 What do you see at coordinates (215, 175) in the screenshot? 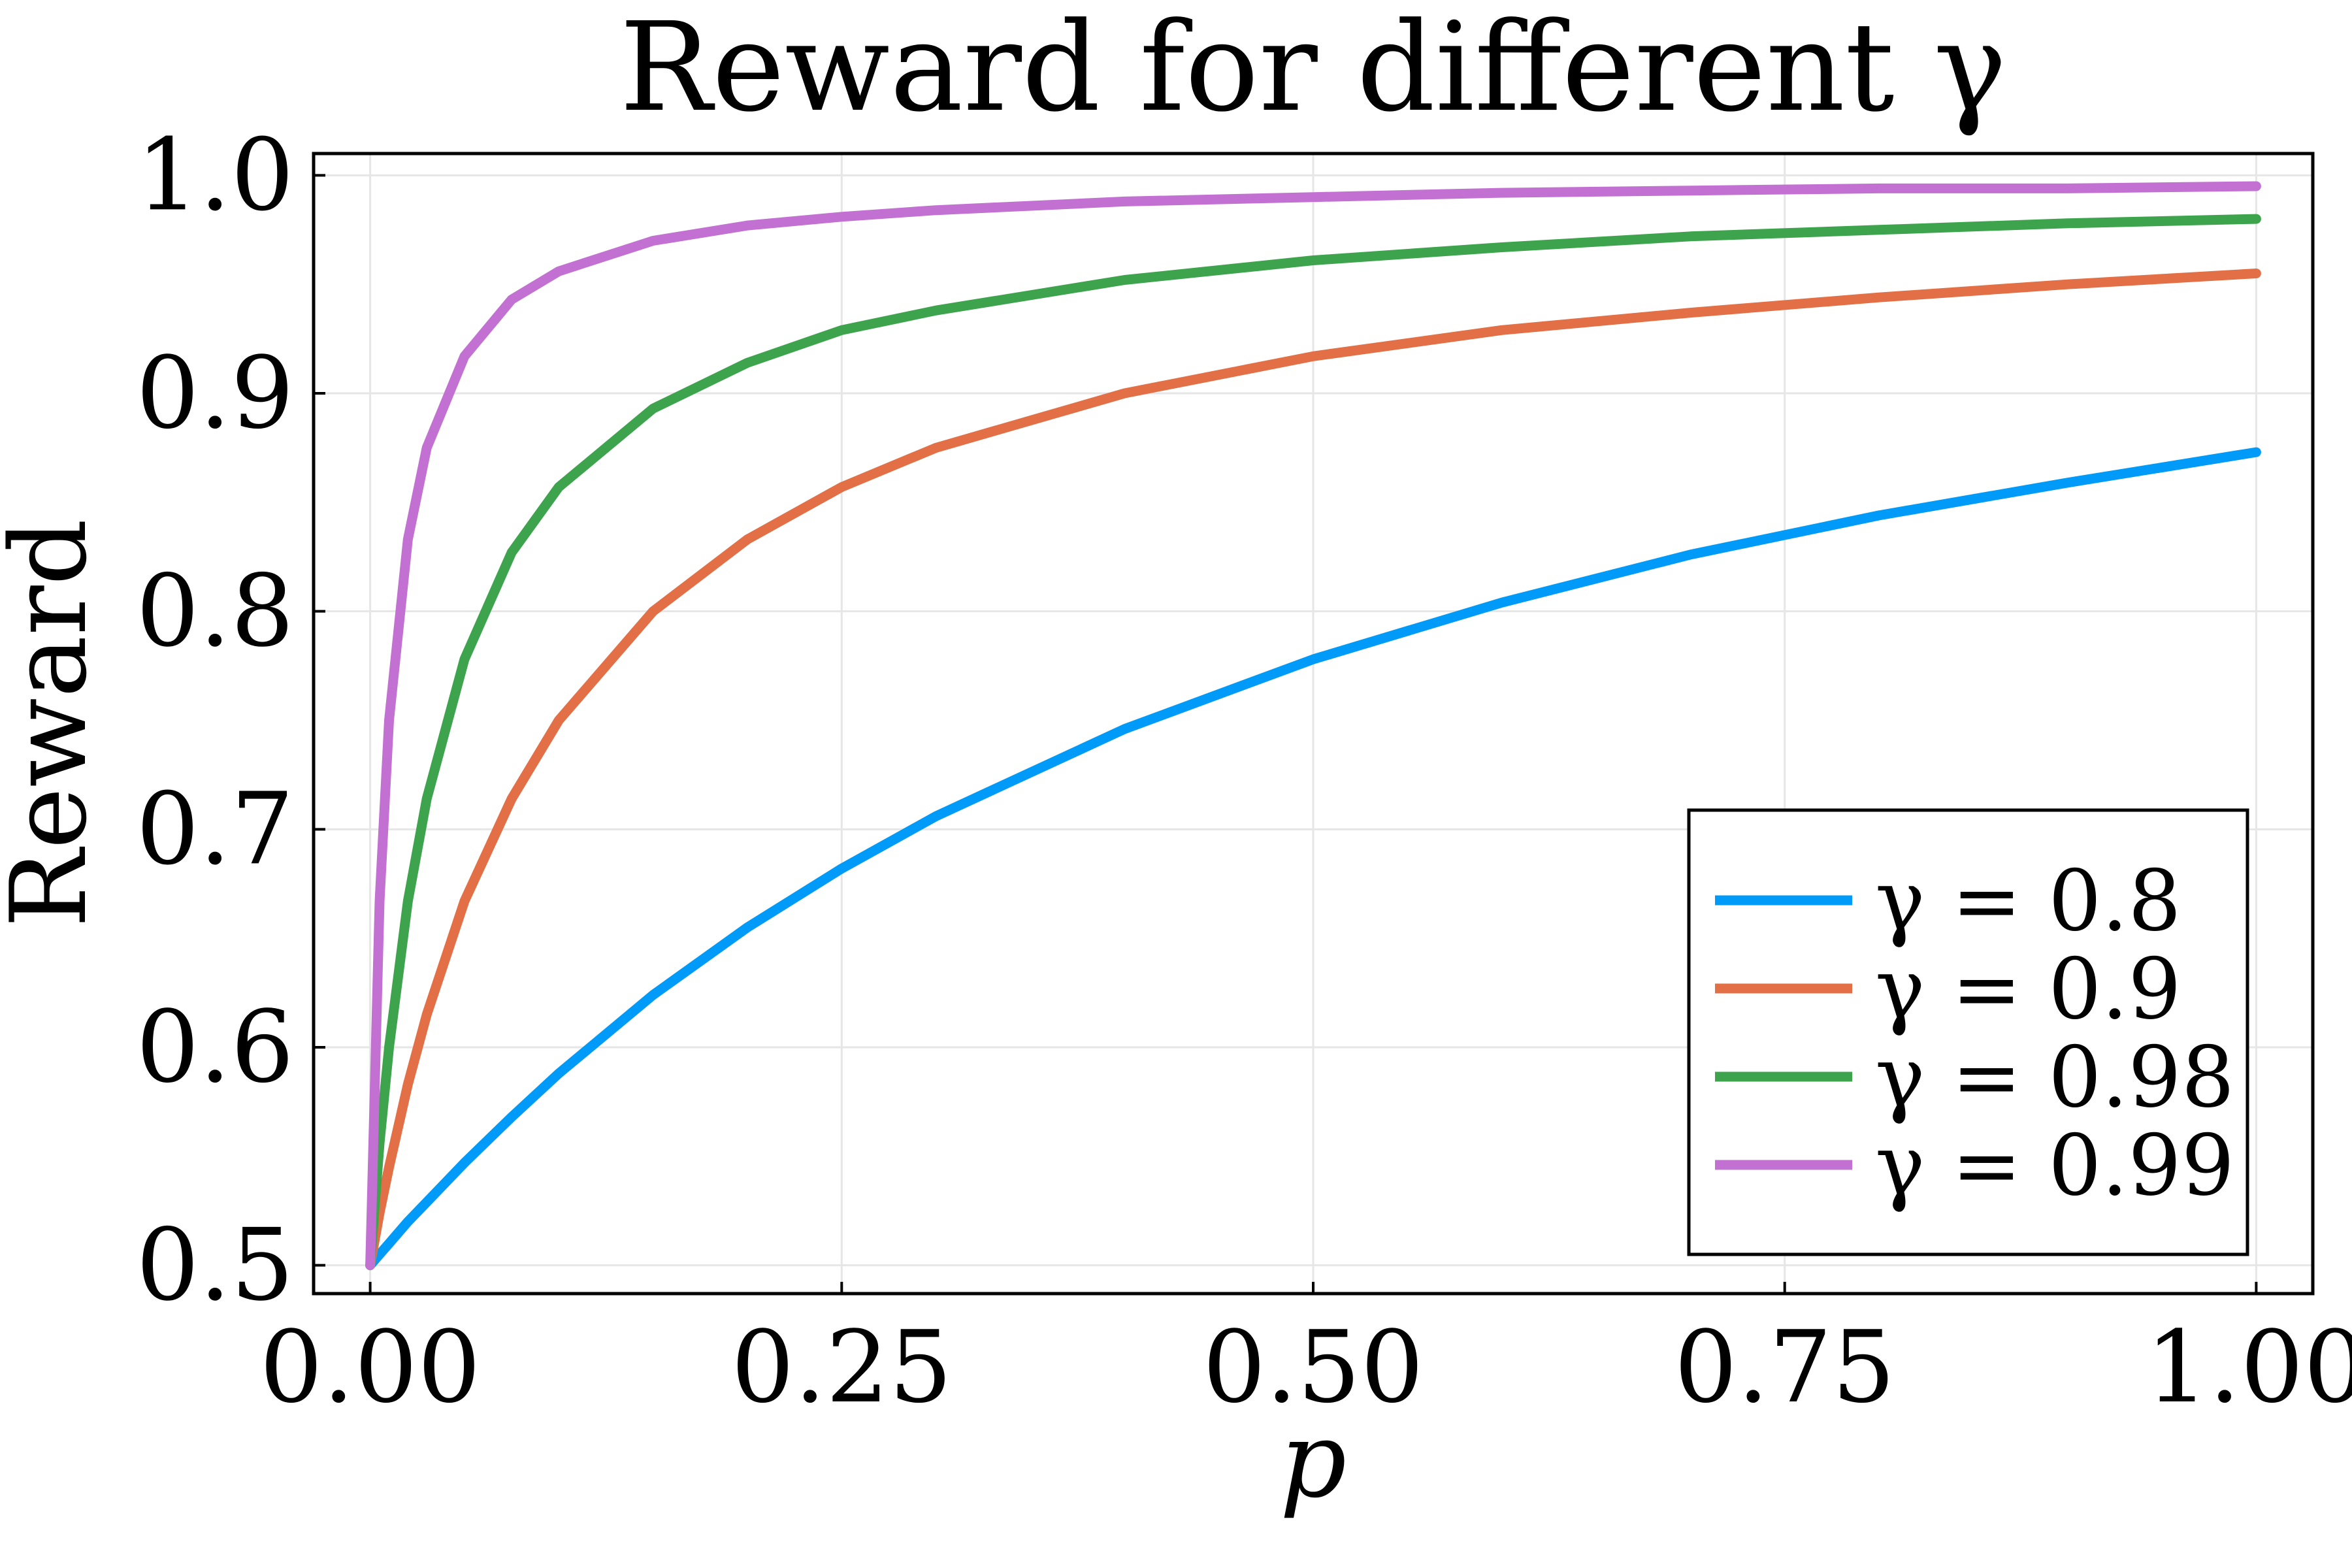
I see `y-tick-label: 1.0` at bounding box center [215, 175].